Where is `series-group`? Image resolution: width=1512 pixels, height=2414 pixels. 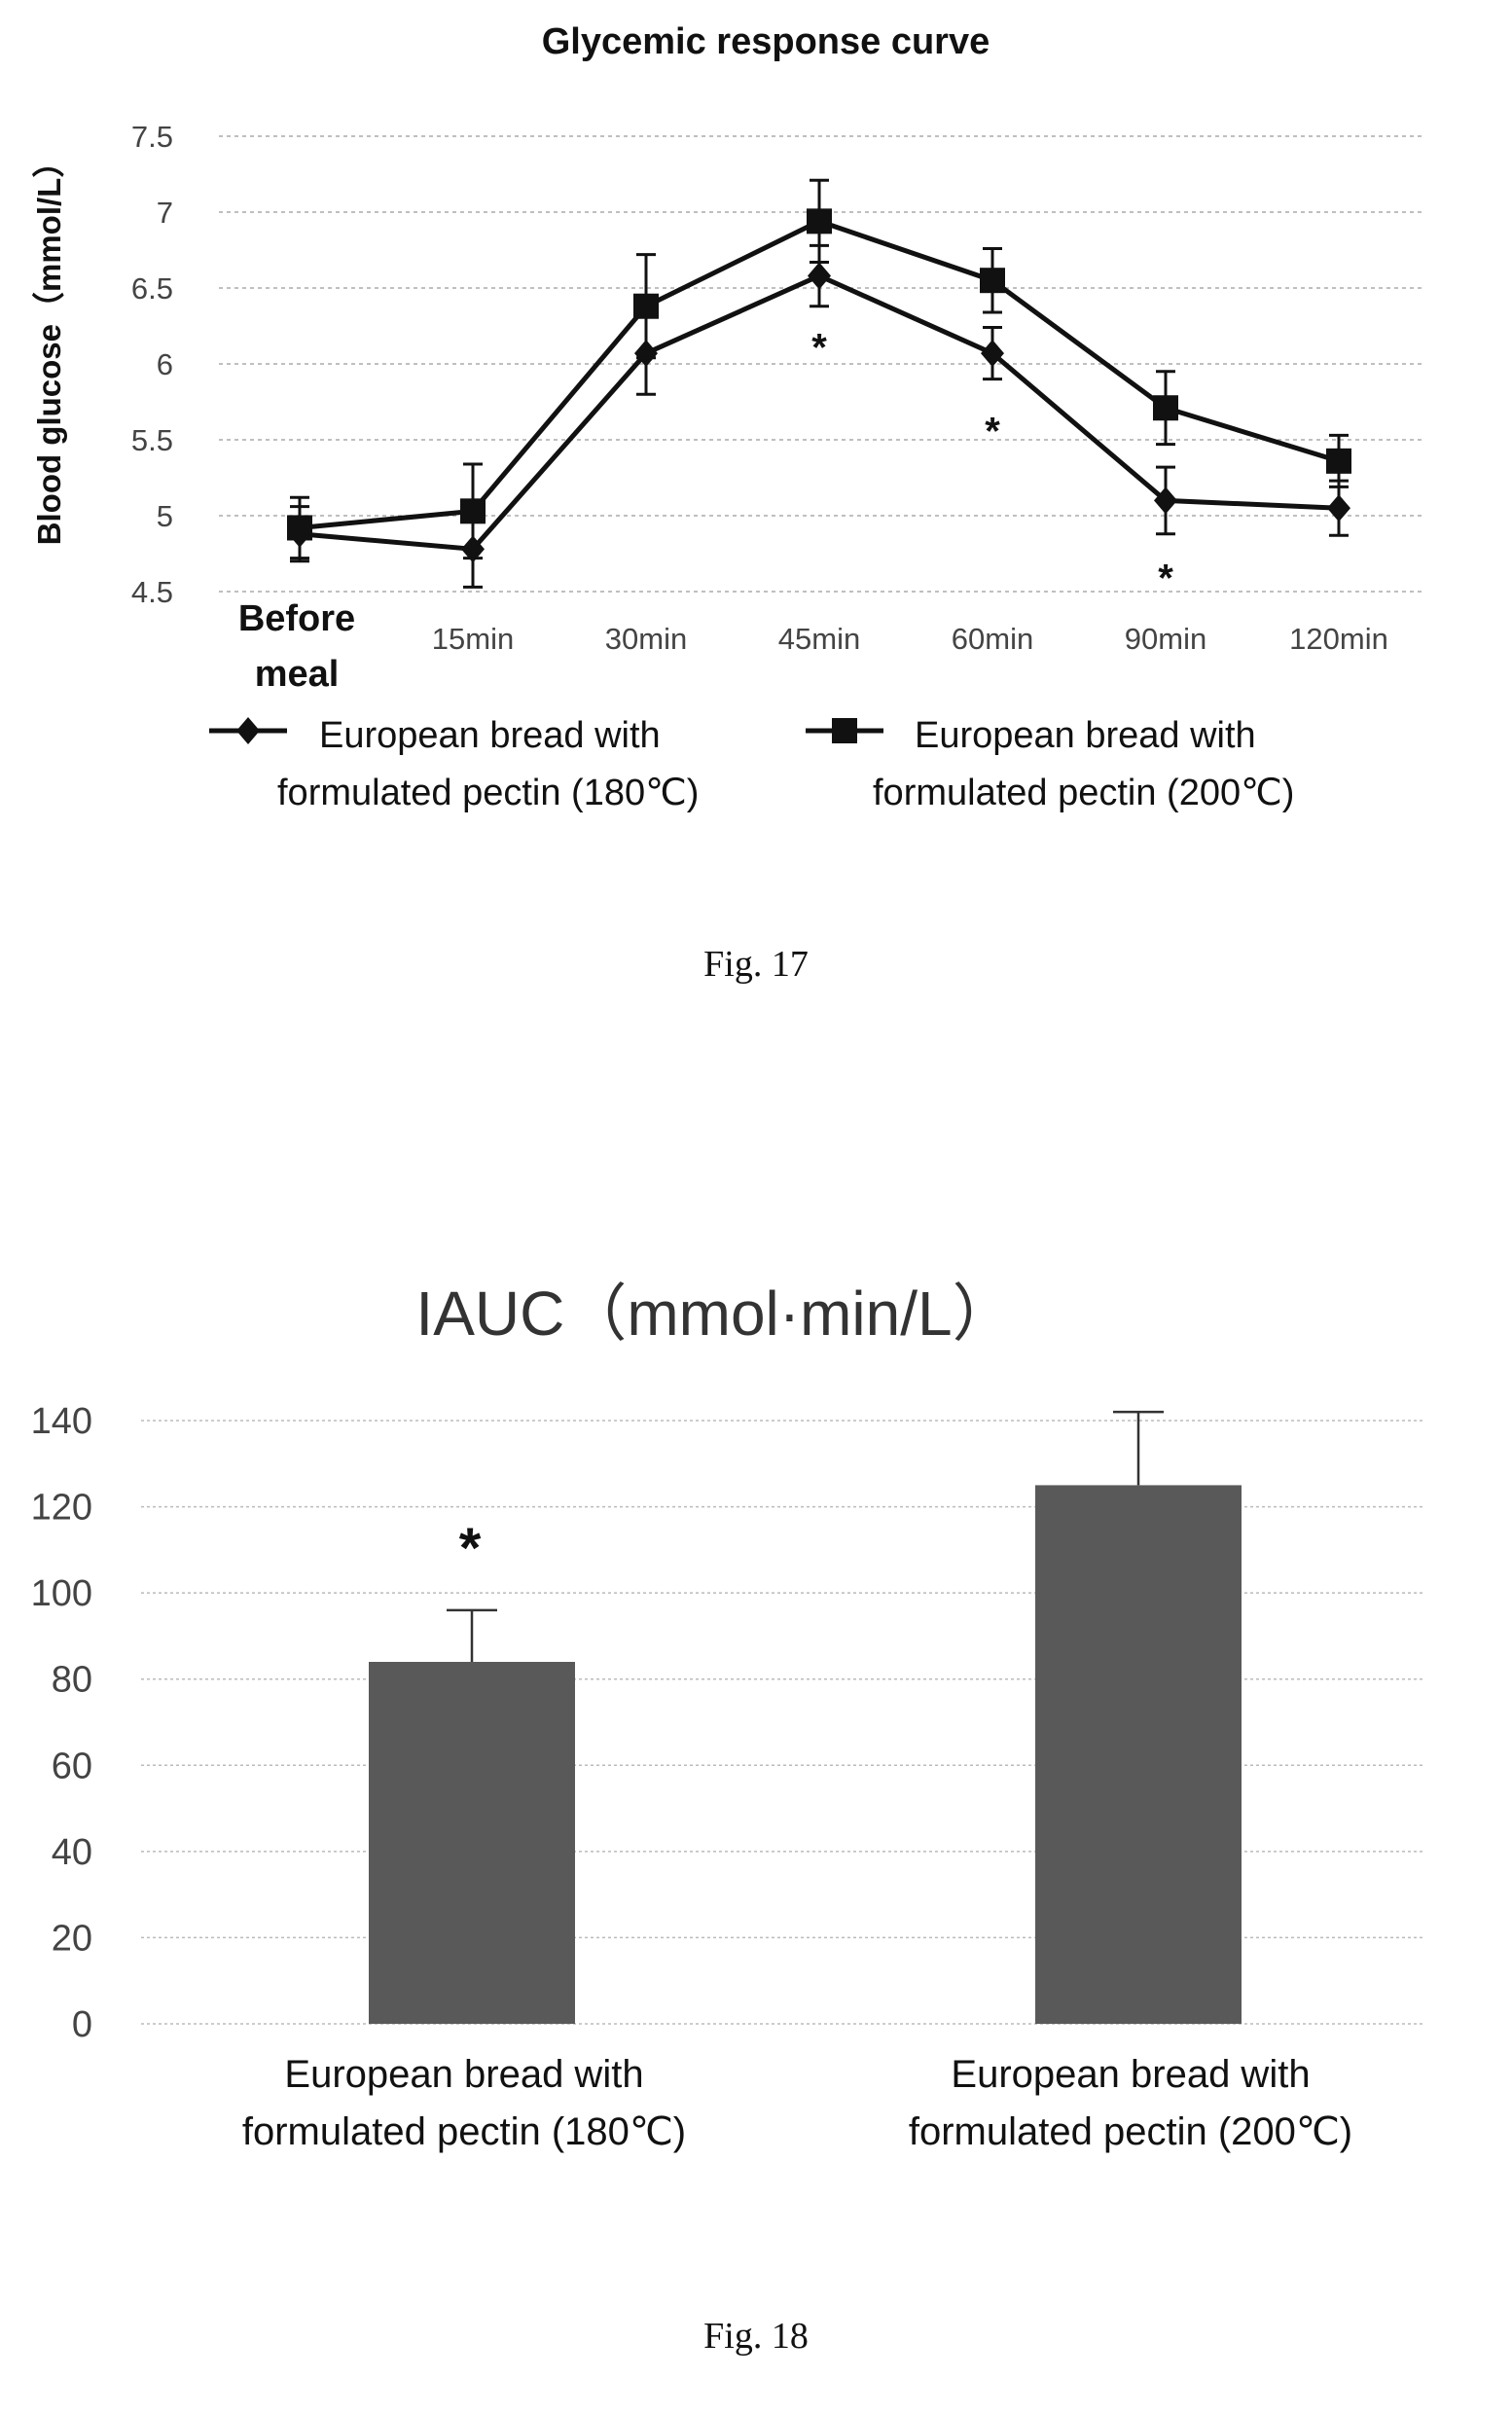 series-group is located at coordinates (819, 383).